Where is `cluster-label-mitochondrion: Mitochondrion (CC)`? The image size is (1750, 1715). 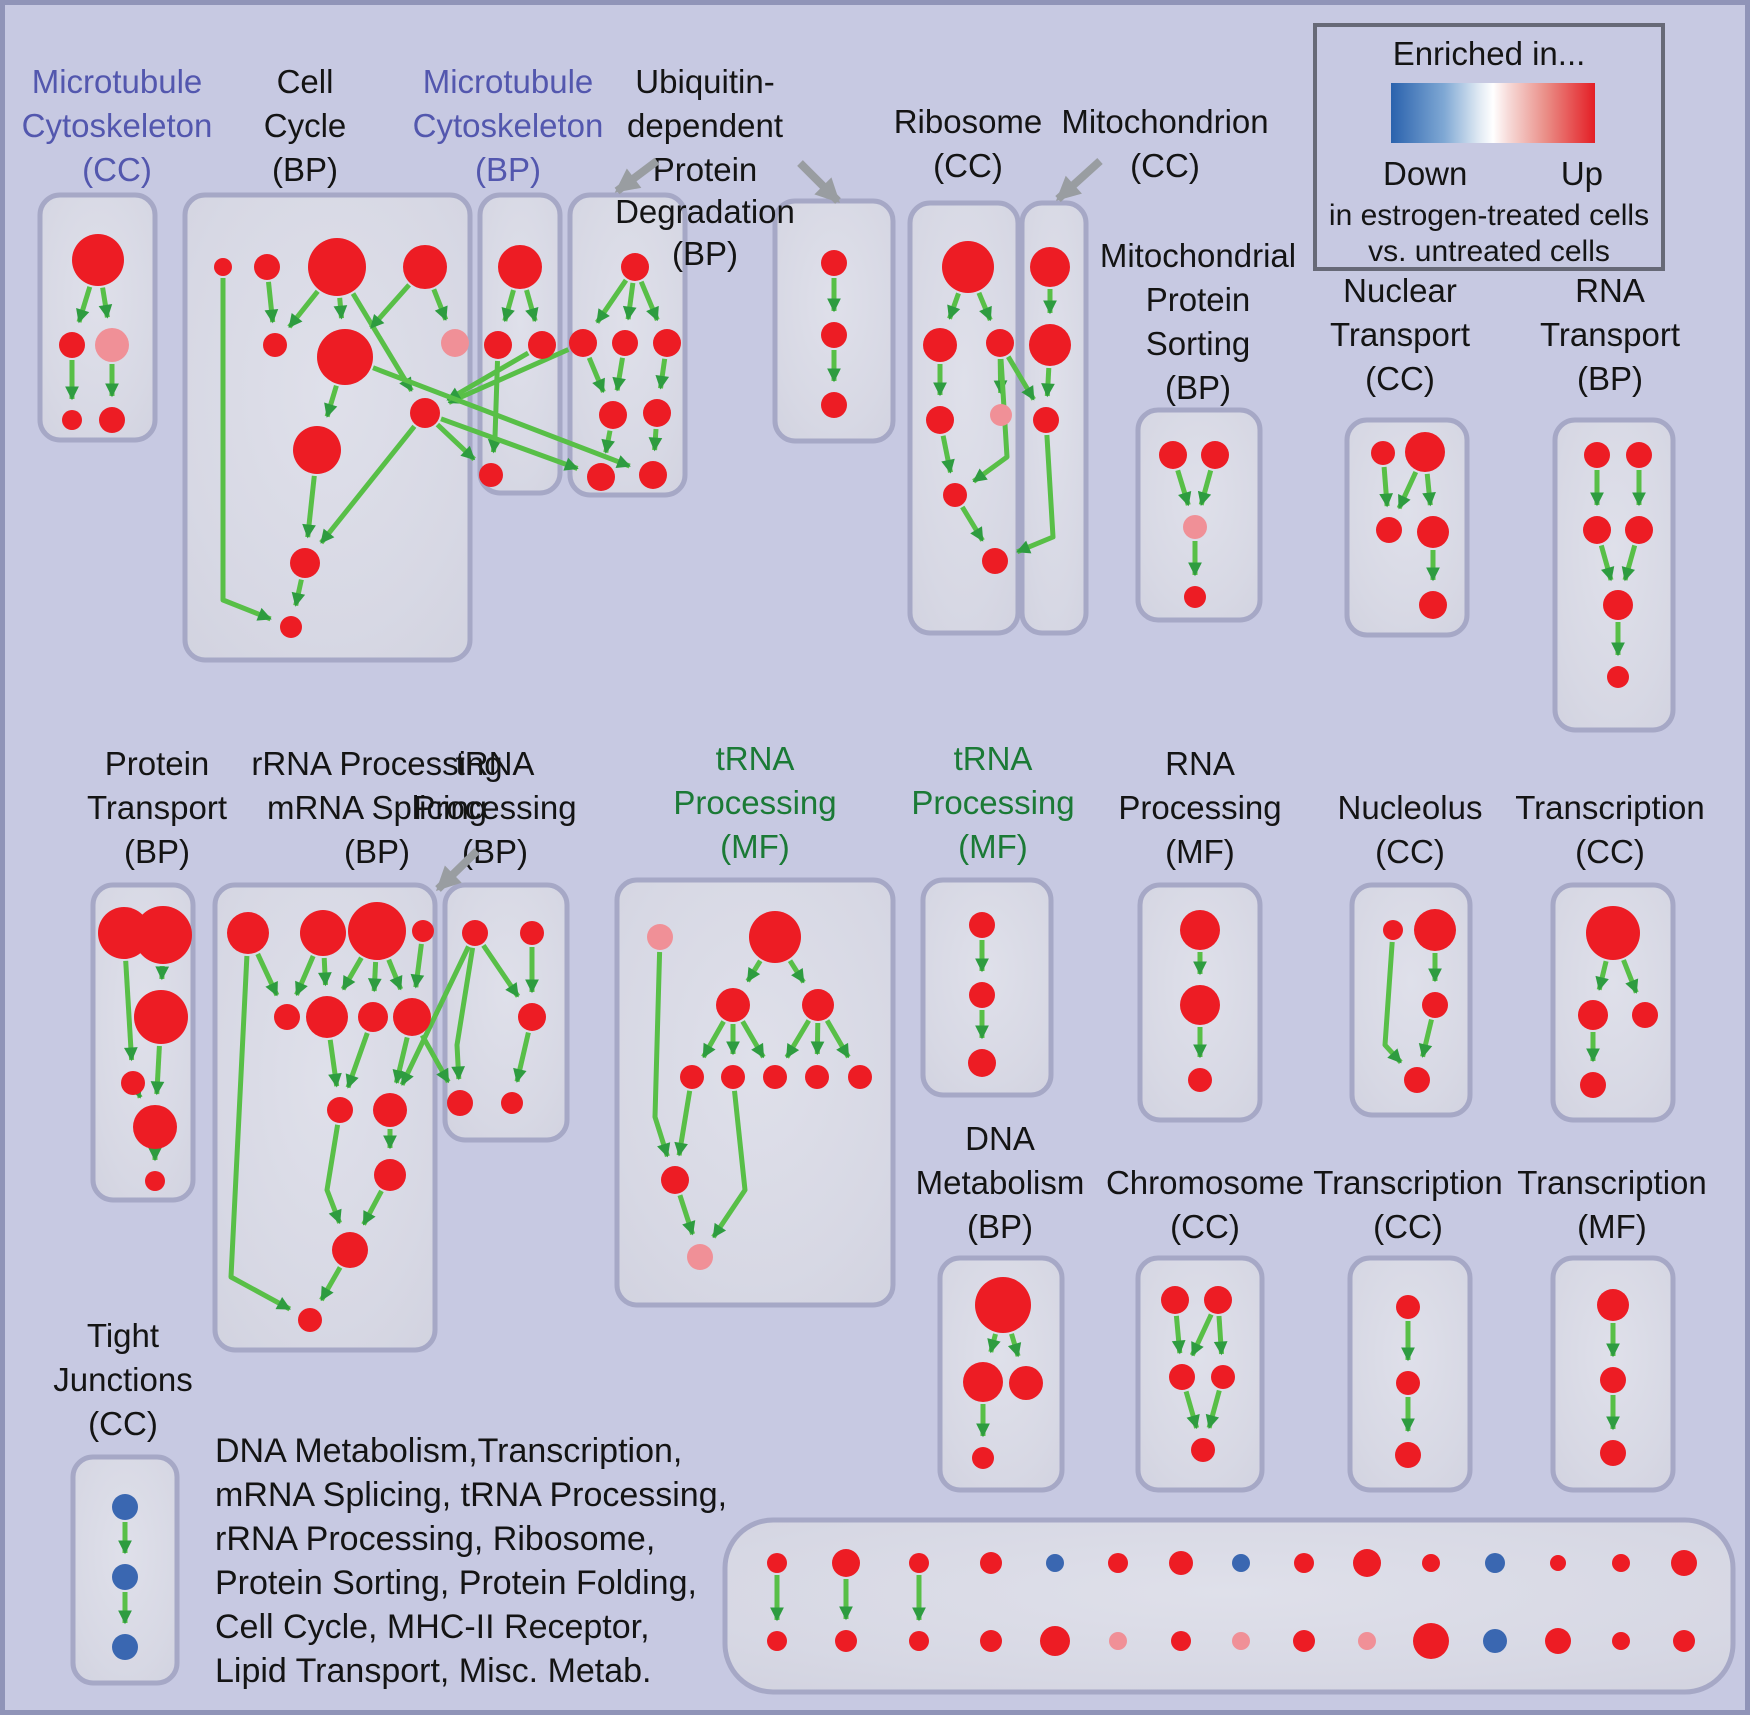
cluster-label-mitochondrion: Mitochondrion (CC) is located at coordinates (1164, 143).